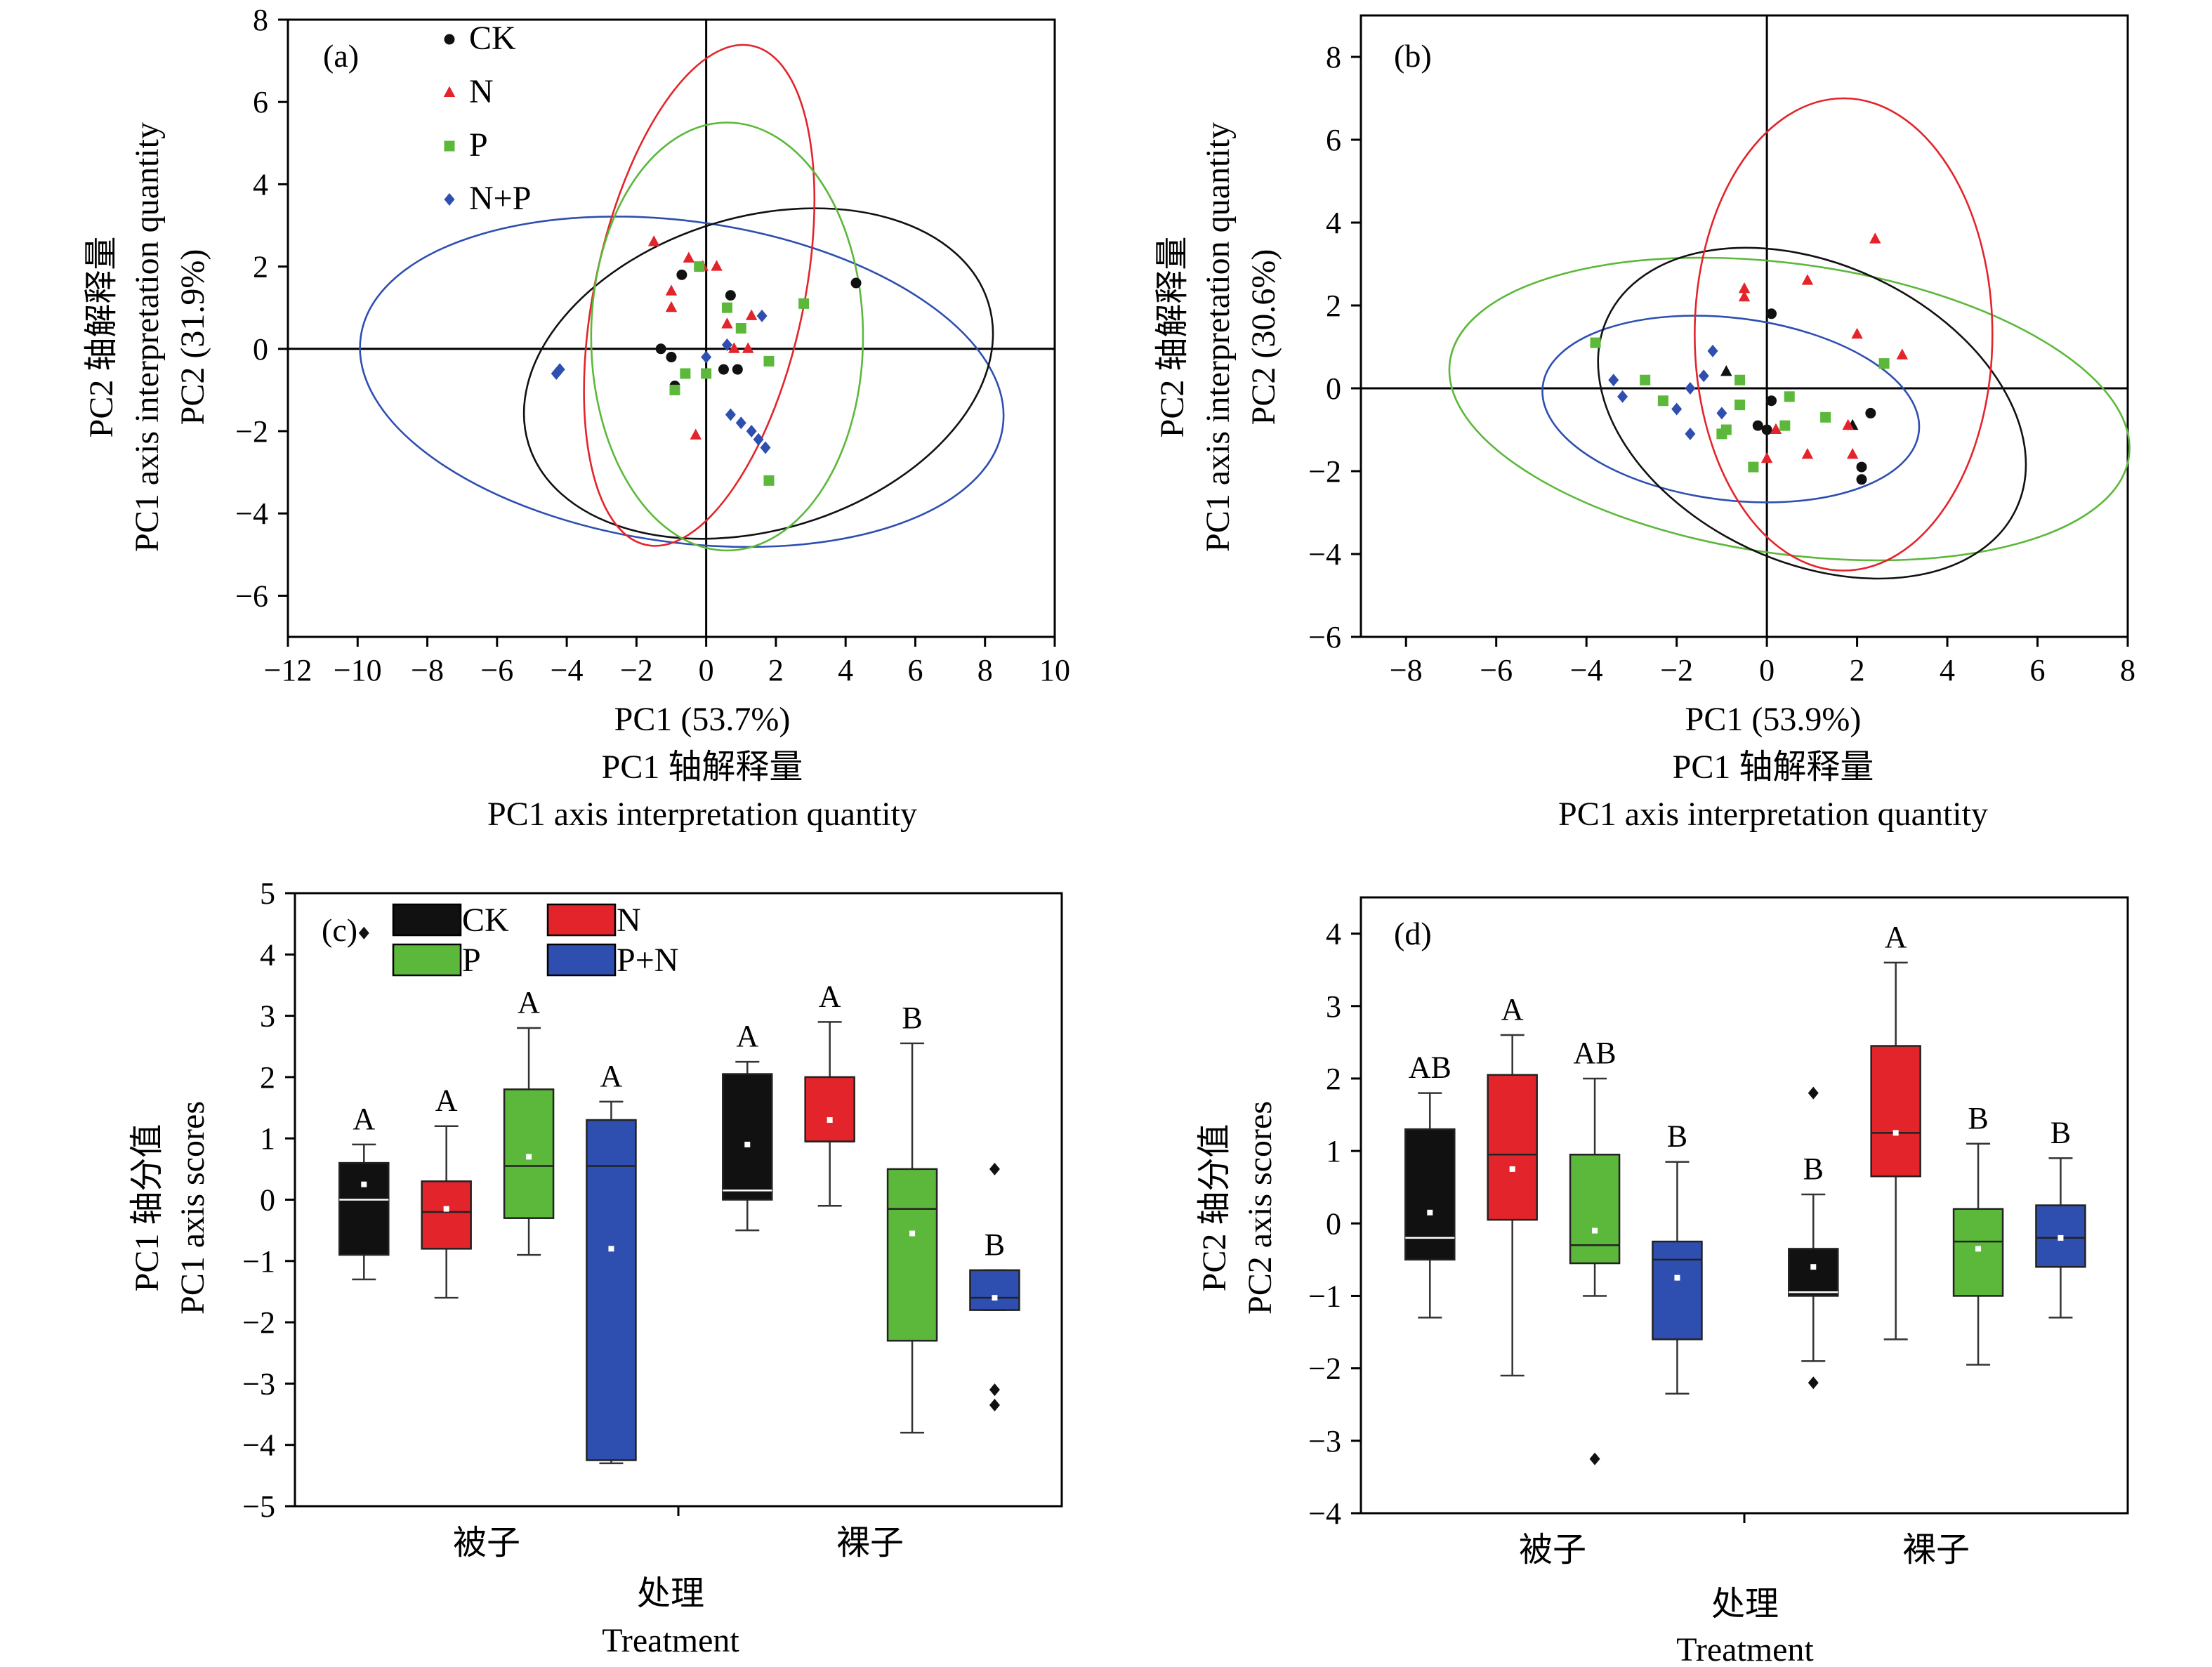  I want to click on d-category-label: 裸子, so click(1936, 1550).